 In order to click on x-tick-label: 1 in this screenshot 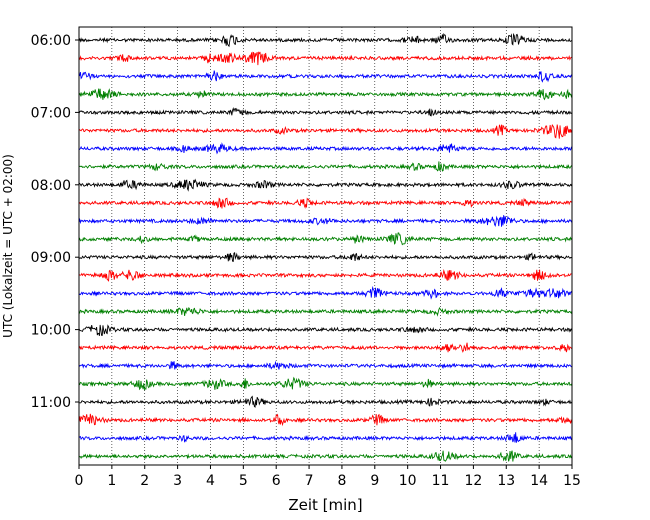, I will do `click(111, 481)`.